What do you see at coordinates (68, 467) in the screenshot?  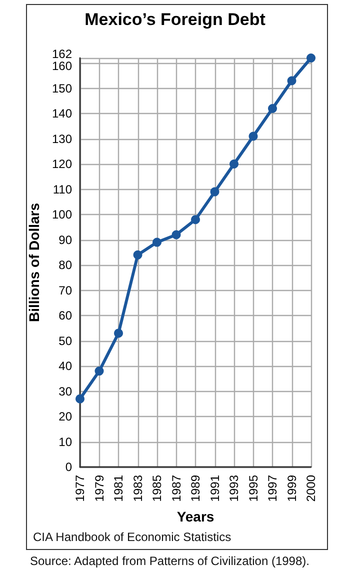 I see `y-tick-label: 0` at bounding box center [68, 467].